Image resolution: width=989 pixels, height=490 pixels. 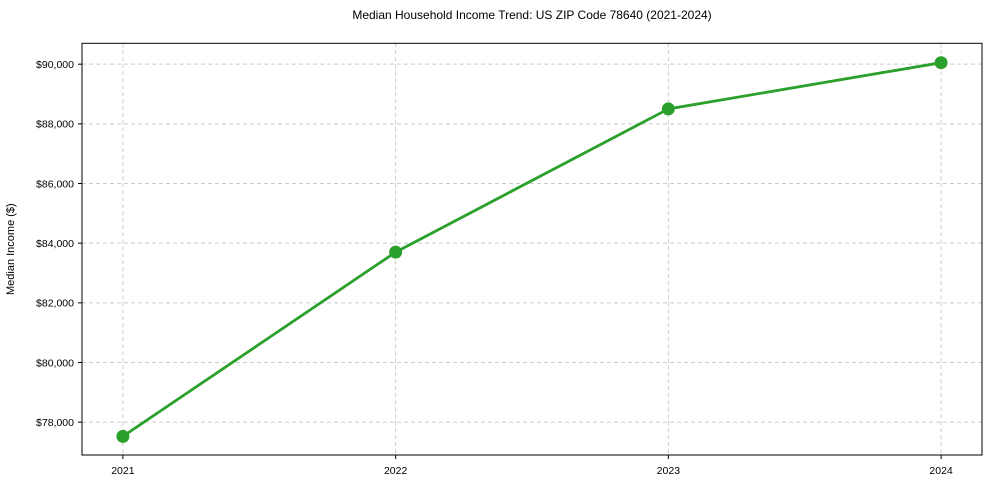 What do you see at coordinates (55, 125) in the screenshot?
I see `y-tick-label: $88,000` at bounding box center [55, 125].